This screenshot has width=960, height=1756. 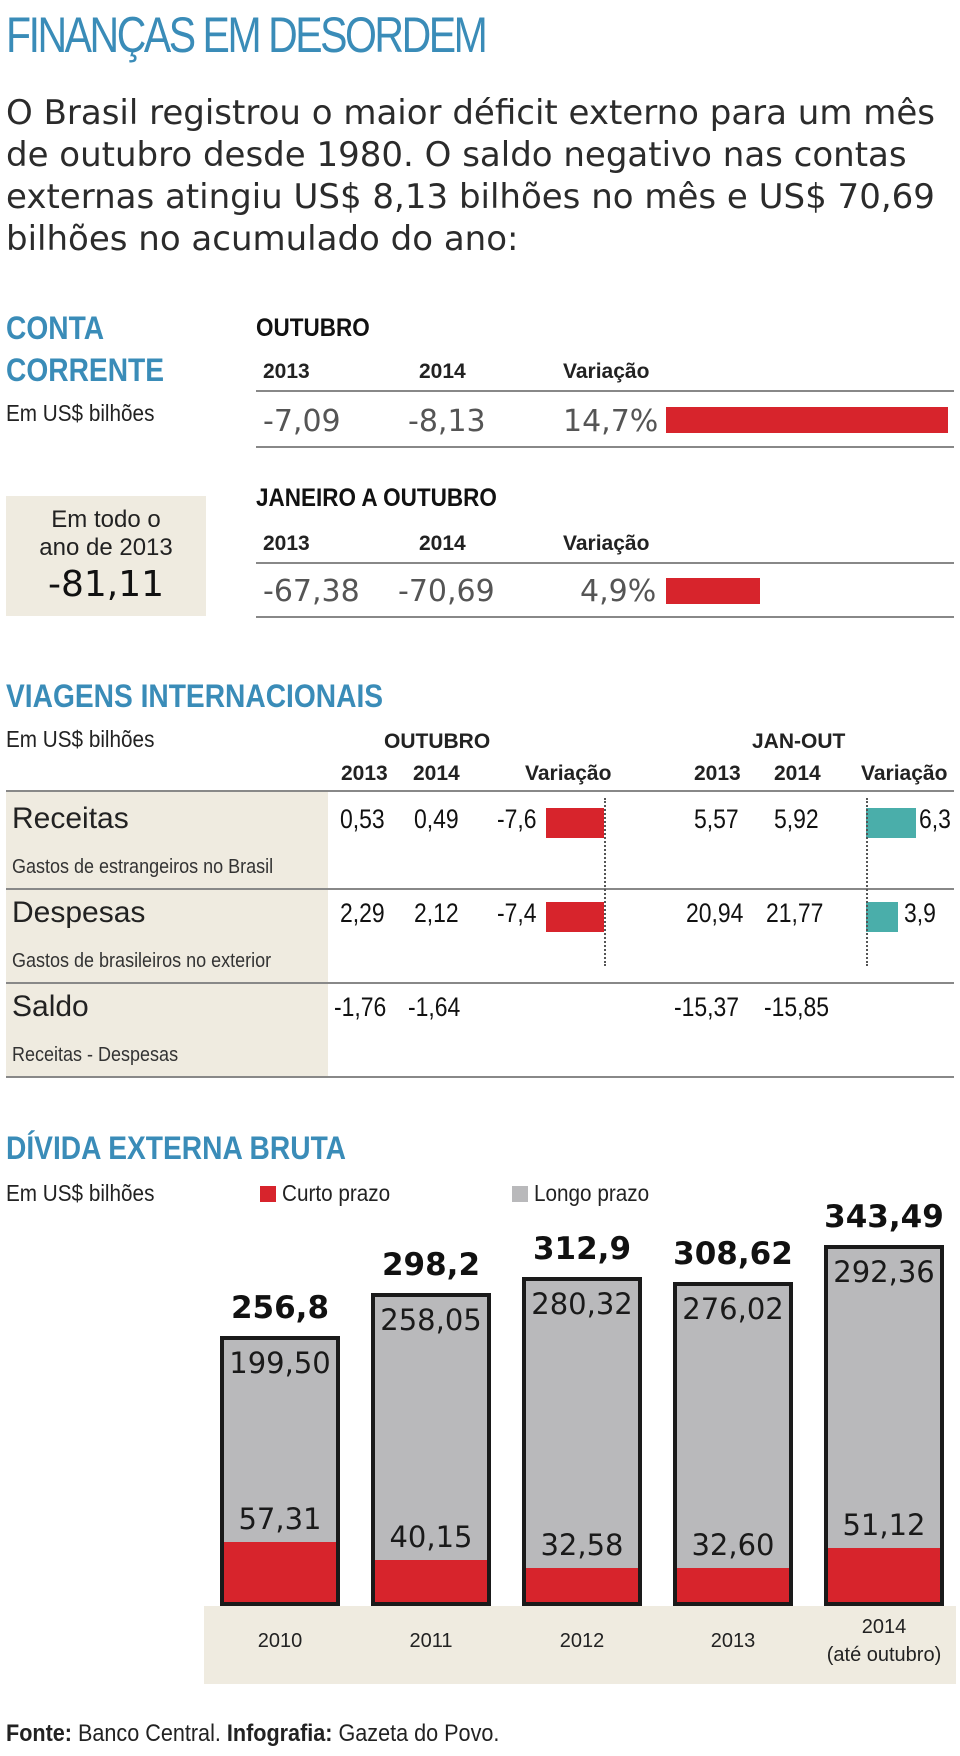 I want to click on viagens-out-col-2014: 2014, so click(x=436, y=773).